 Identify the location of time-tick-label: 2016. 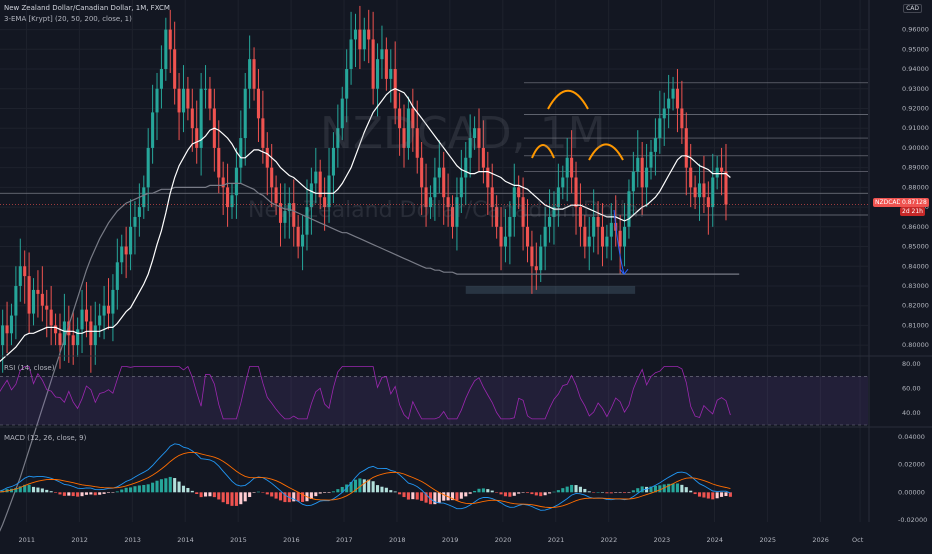
(291, 540).